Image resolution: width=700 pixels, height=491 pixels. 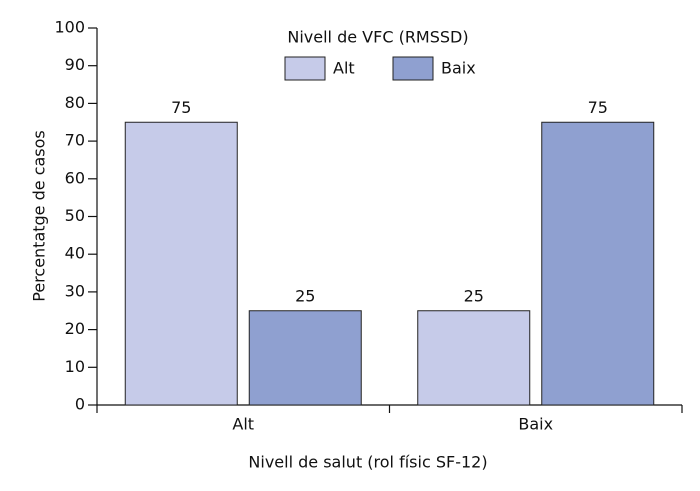 I want to click on y-tick-label: 100, so click(x=69, y=27).